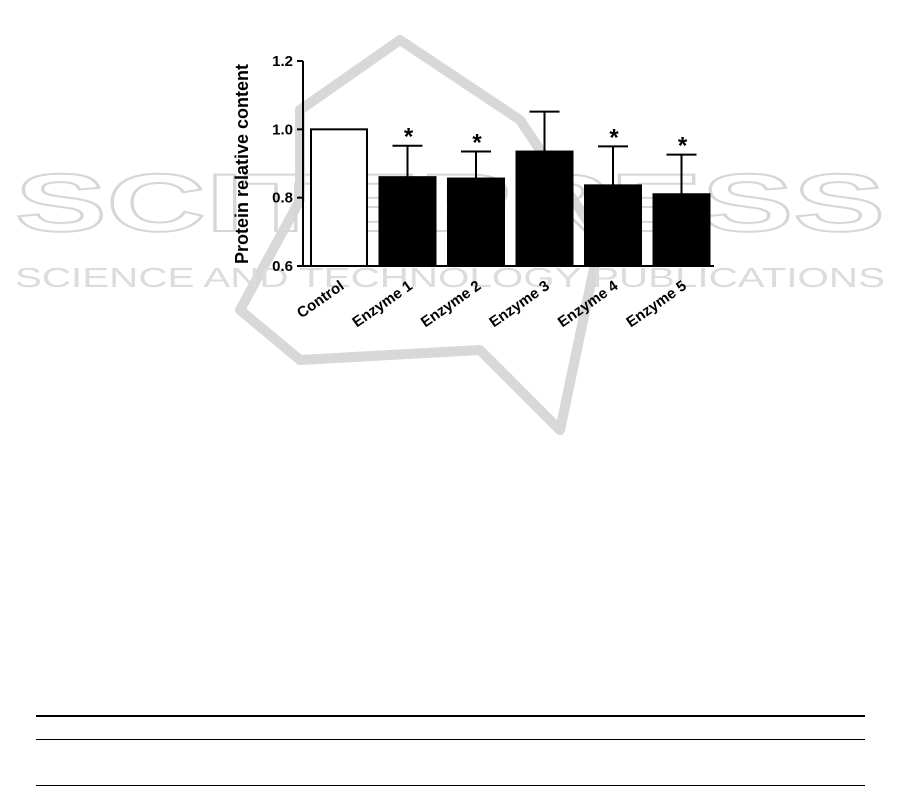 Image resolution: width=901 pixels, height=787 pixels. Describe the element at coordinates (282, 129) in the screenshot. I see `y-tick-label: 1.0` at that location.